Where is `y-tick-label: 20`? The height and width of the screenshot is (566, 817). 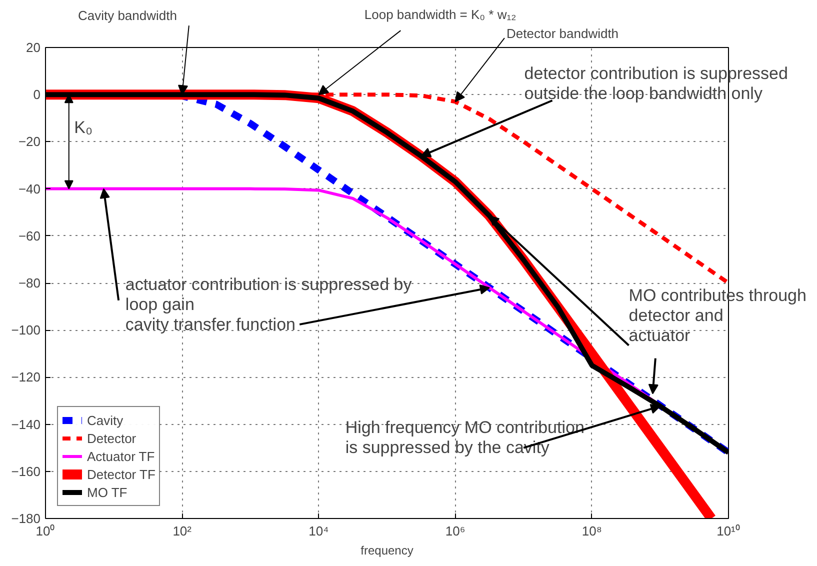
y-tick-label: 20 is located at coordinates (33, 47).